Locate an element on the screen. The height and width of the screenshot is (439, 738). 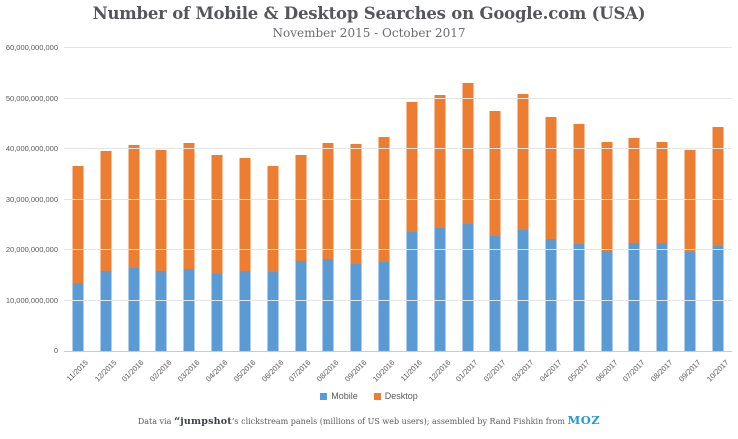
bar-group-09-2017 is located at coordinates (690, 199).